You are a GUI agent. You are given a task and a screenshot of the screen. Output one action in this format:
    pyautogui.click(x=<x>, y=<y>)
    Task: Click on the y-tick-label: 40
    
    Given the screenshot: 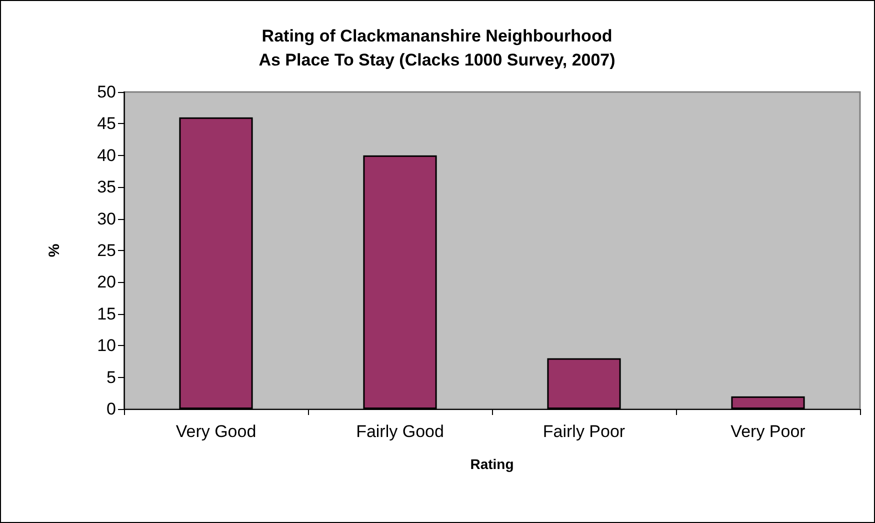 What is the action you would take?
    pyautogui.click(x=106, y=155)
    